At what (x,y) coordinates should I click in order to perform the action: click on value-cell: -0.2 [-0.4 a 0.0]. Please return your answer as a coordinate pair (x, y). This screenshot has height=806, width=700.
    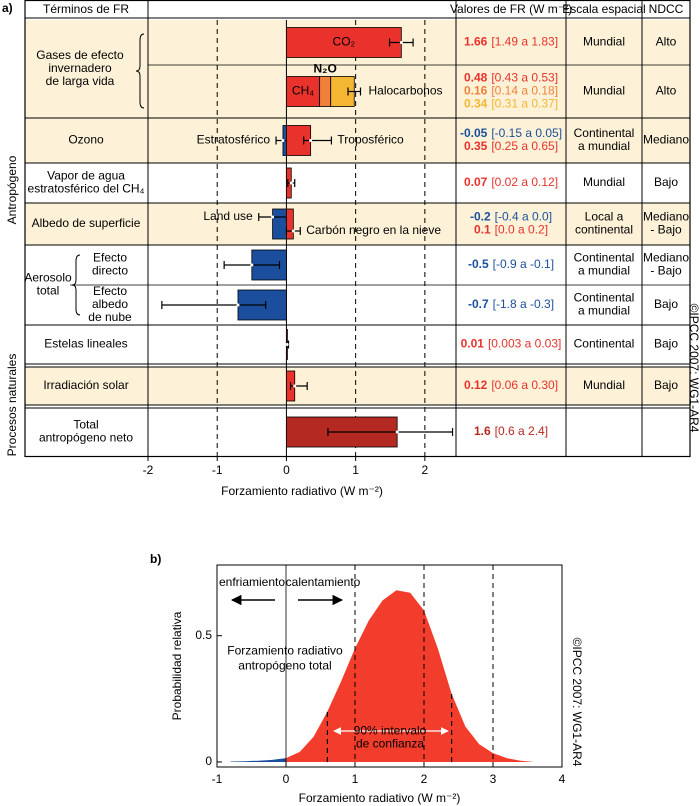
    Looking at the image, I should click on (511, 217).